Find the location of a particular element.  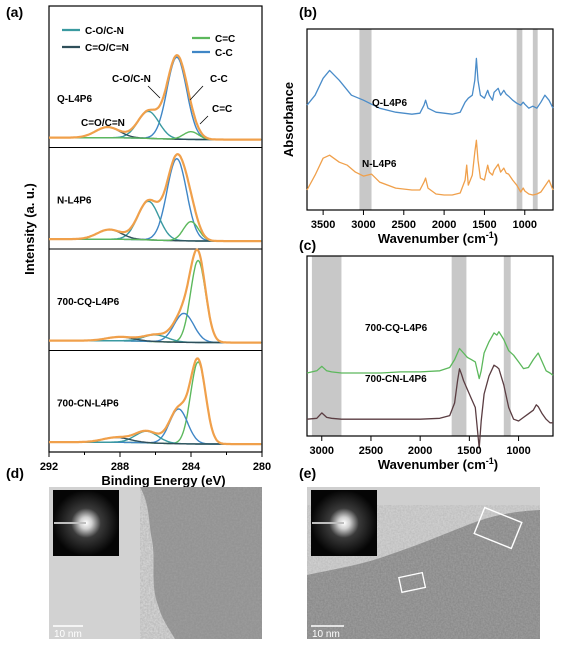

tem-image-d: 10 nm is located at coordinates (155, 563).